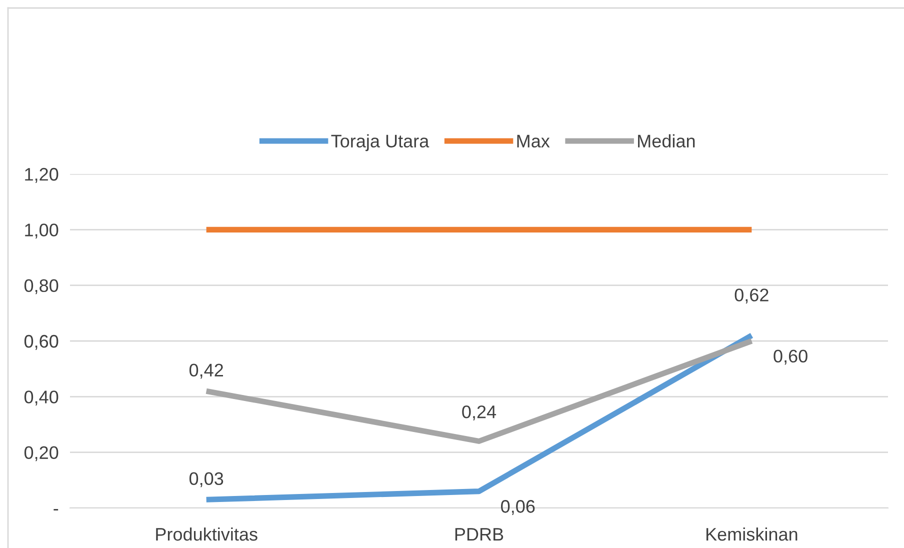 This screenshot has width=904, height=548. Describe the element at coordinates (518, 507) in the screenshot. I see `data-label: 0,06` at that location.